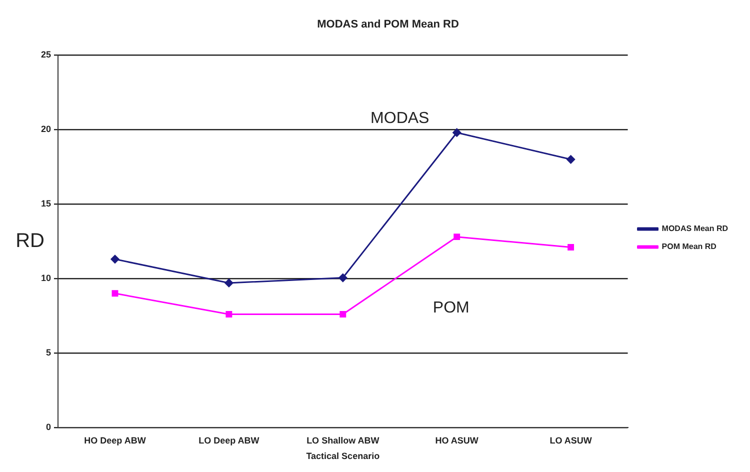 This screenshot has width=750, height=472. Describe the element at coordinates (49, 352) in the screenshot. I see `y-tick-label: 5` at that location.